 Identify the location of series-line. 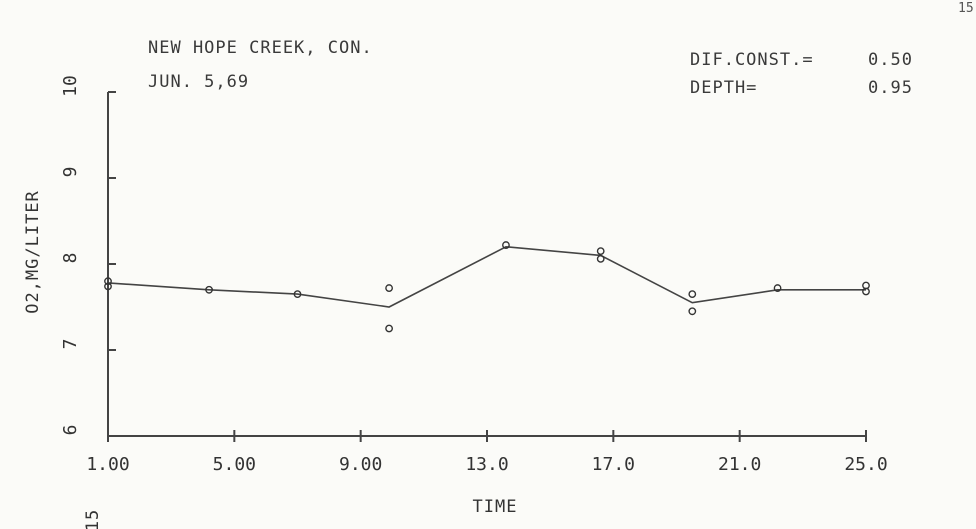
(486, 276).